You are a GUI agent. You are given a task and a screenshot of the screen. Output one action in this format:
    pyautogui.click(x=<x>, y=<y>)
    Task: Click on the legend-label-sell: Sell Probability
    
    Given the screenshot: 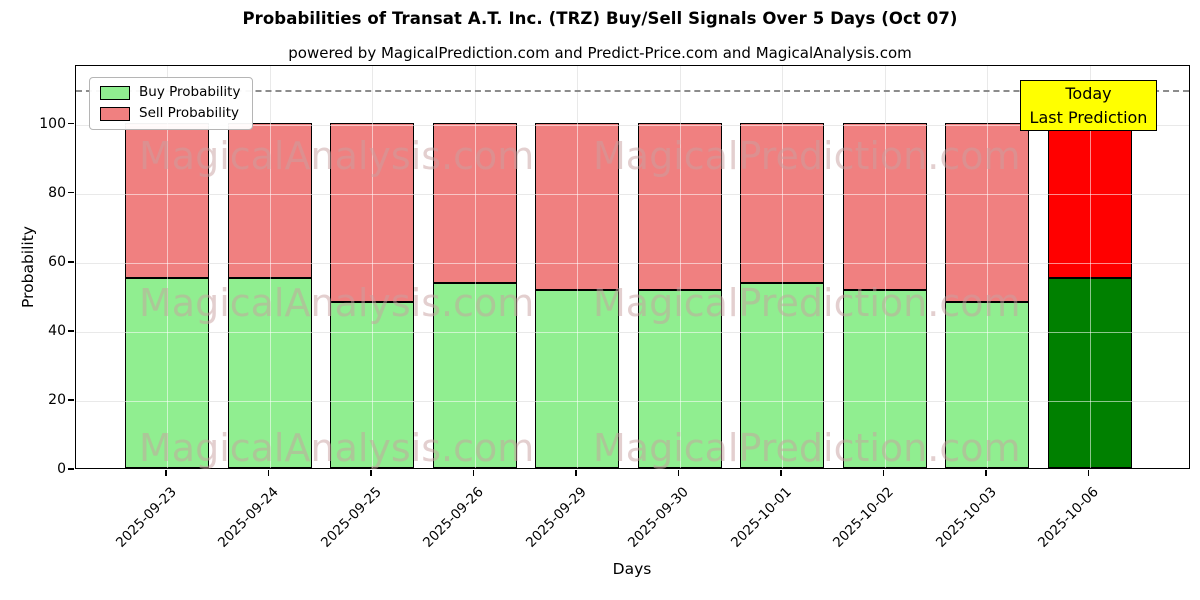 What is the action you would take?
    pyautogui.click(x=189, y=113)
    